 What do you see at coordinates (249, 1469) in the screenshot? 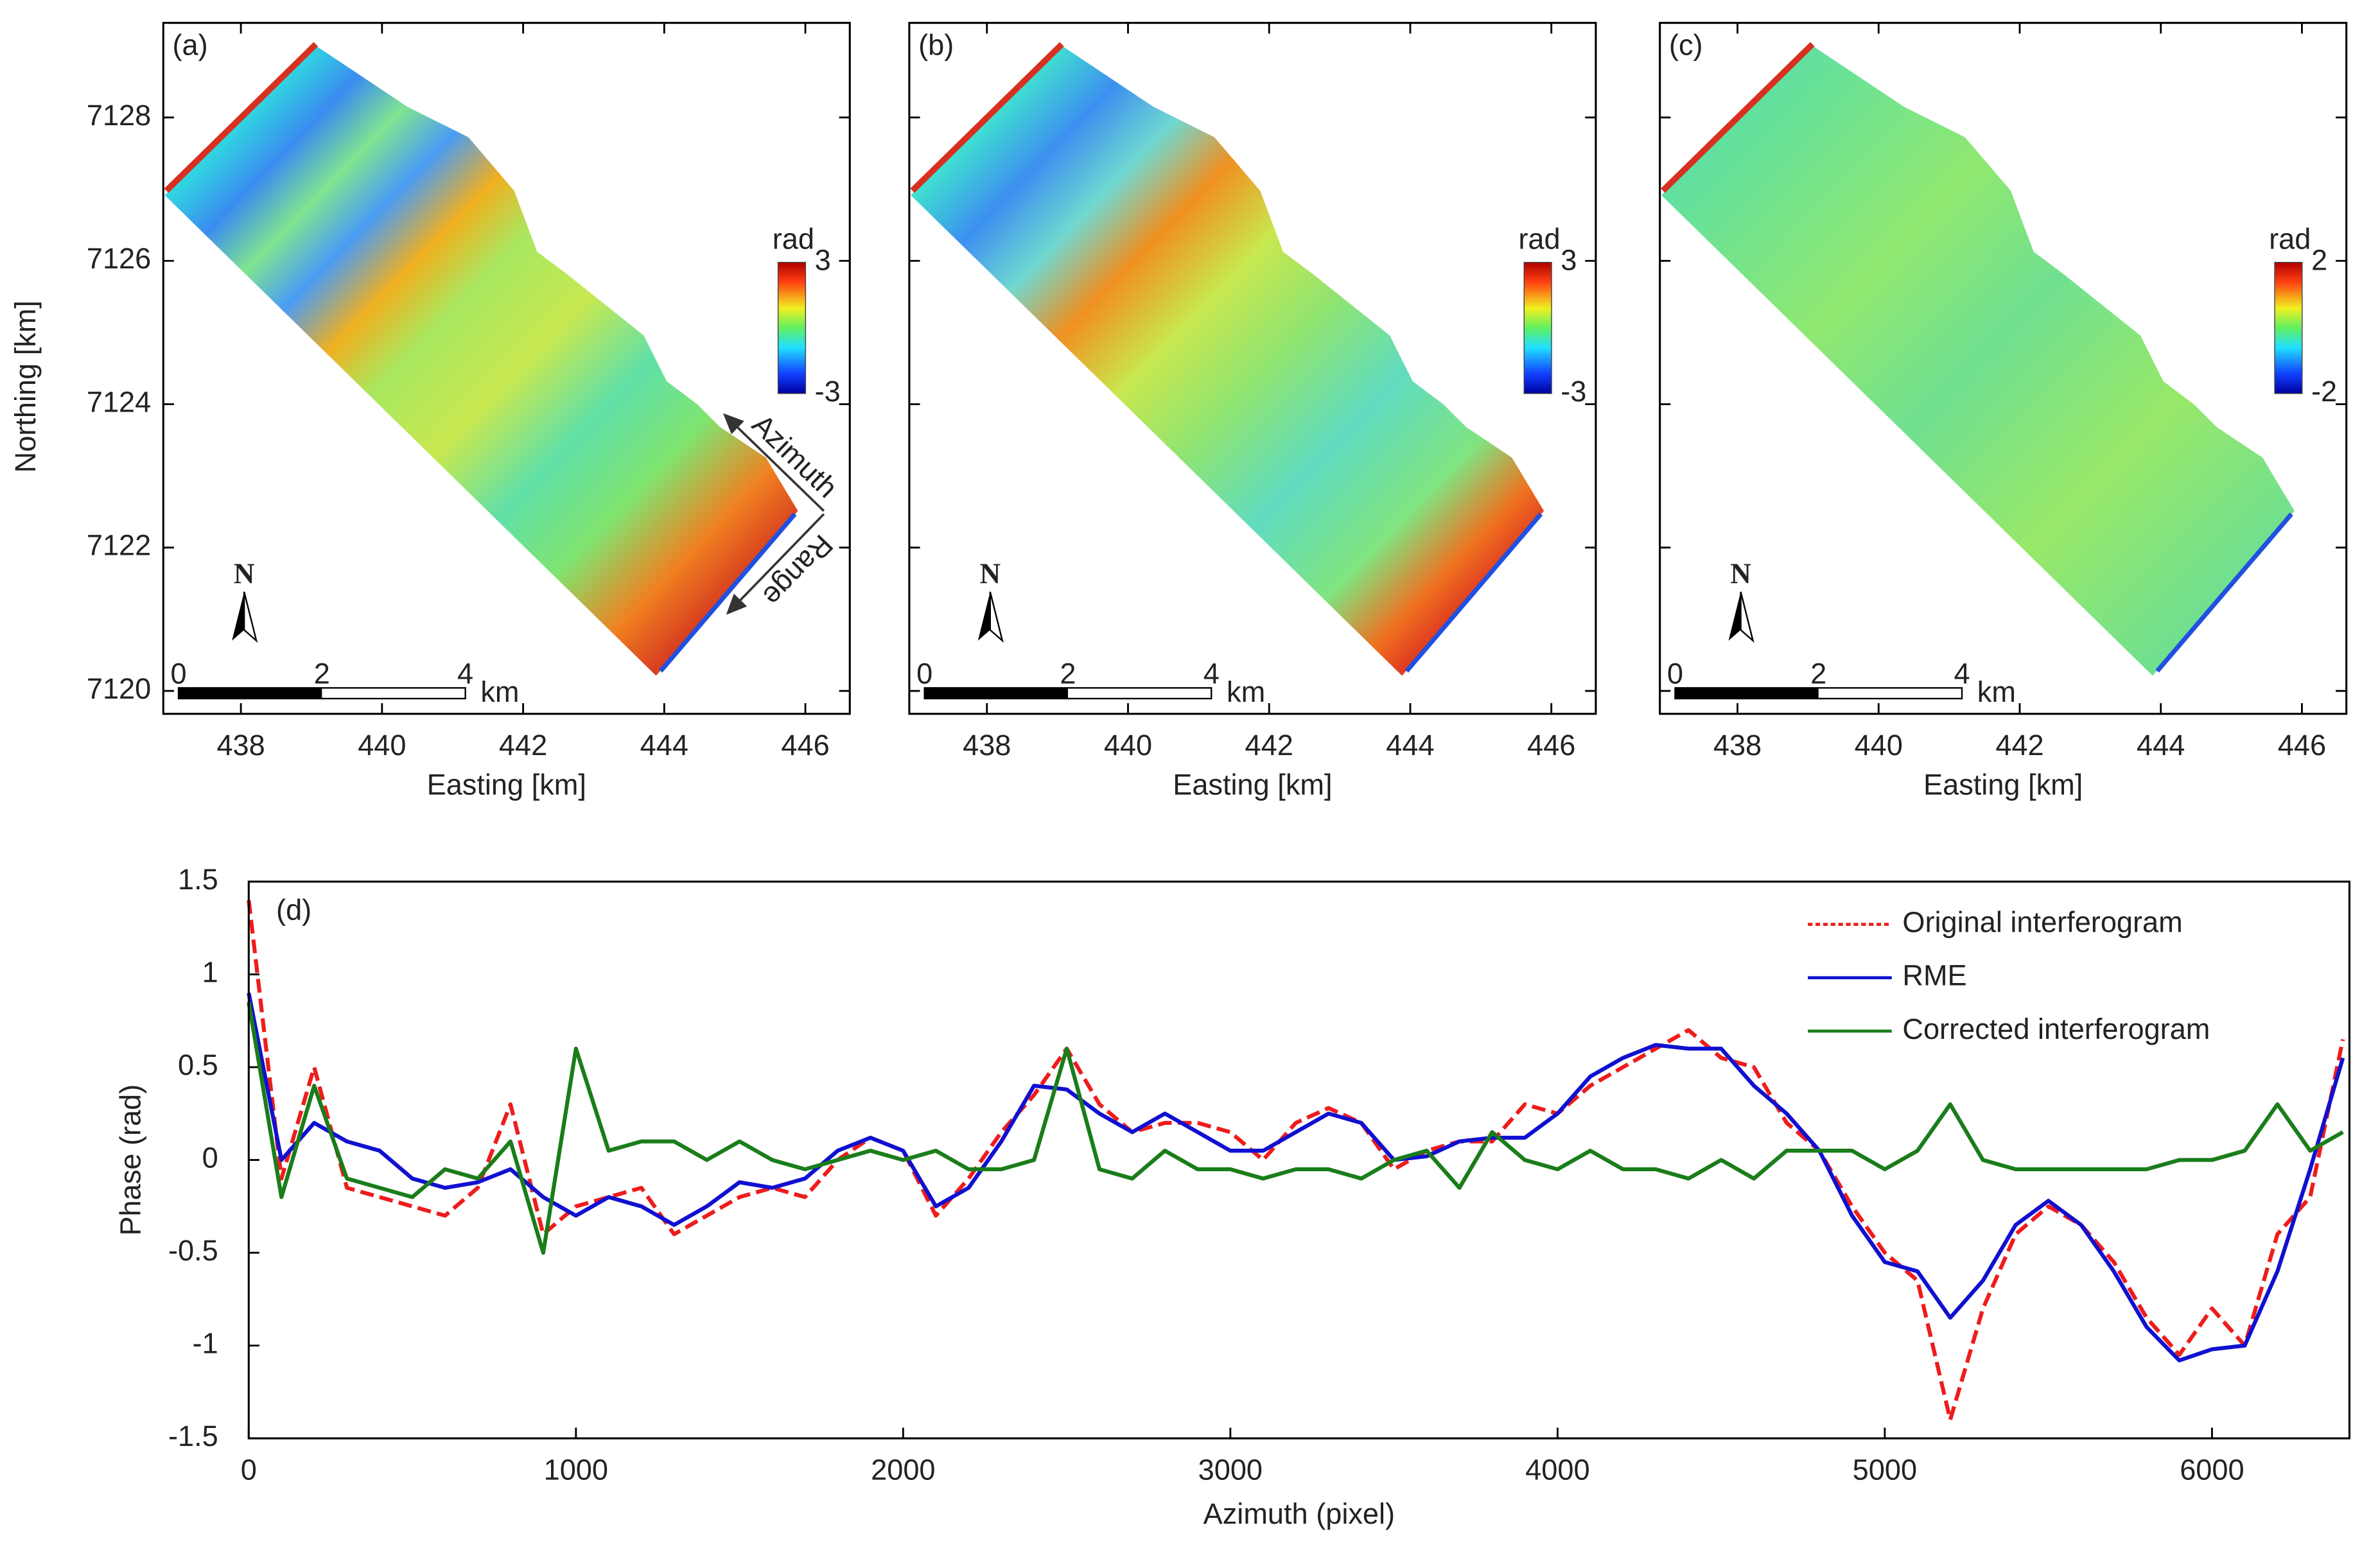
I see `x-tick-label: 0` at bounding box center [249, 1469].